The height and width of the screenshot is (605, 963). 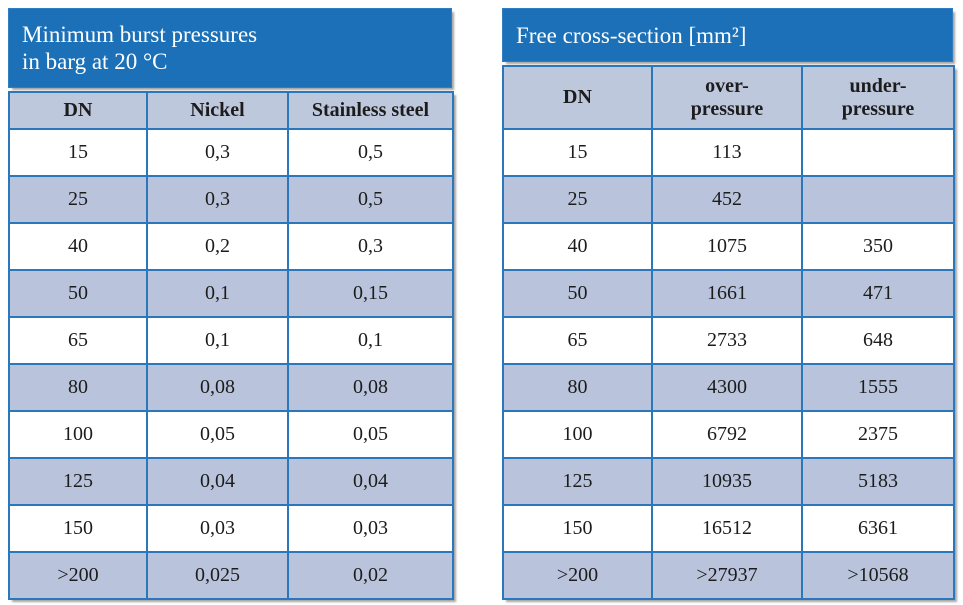 I want to click on table-row: 50 0,1 0,15, so click(x=231, y=293).